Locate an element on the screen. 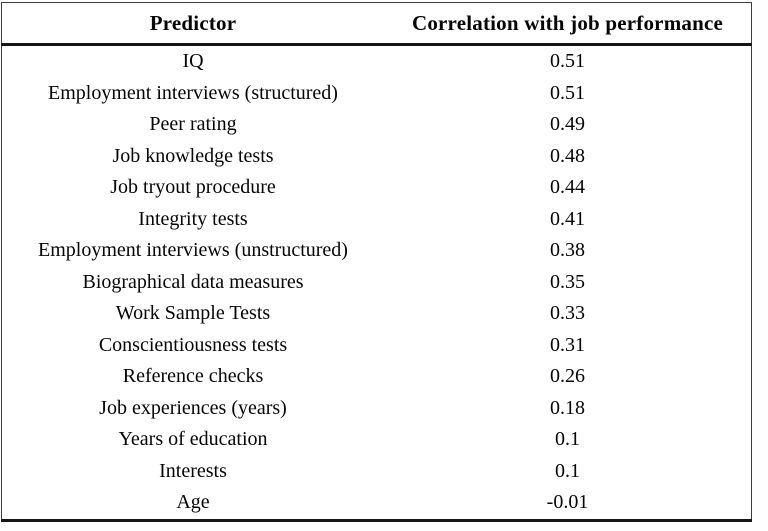 The height and width of the screenshot is (531, 768). correlation-cell: 0.33 is located at coordinates (567, 313).